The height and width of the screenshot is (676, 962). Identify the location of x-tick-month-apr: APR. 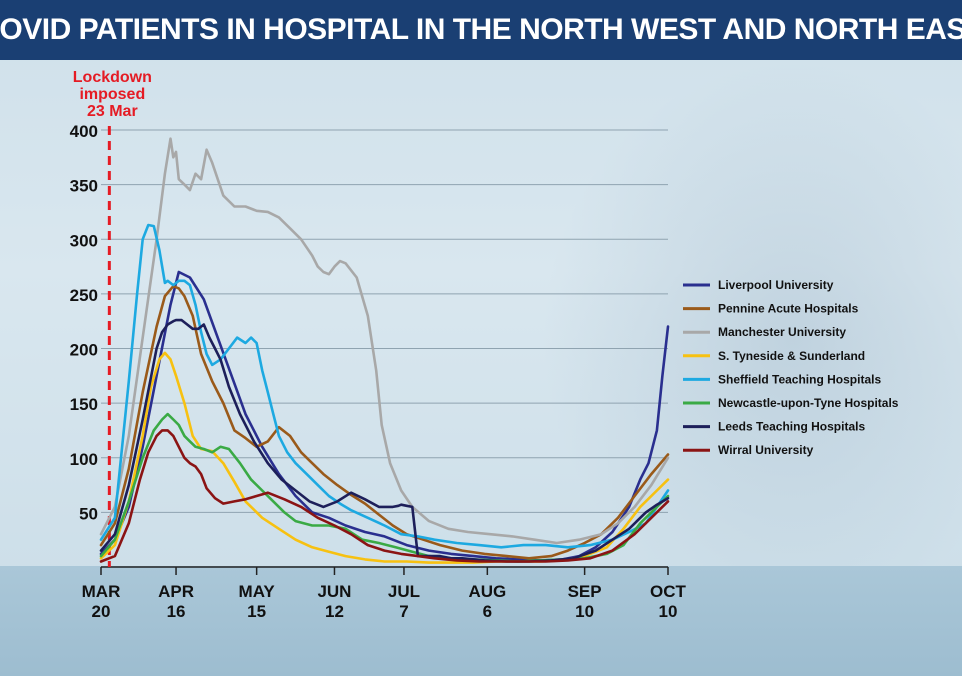
(176, 591).